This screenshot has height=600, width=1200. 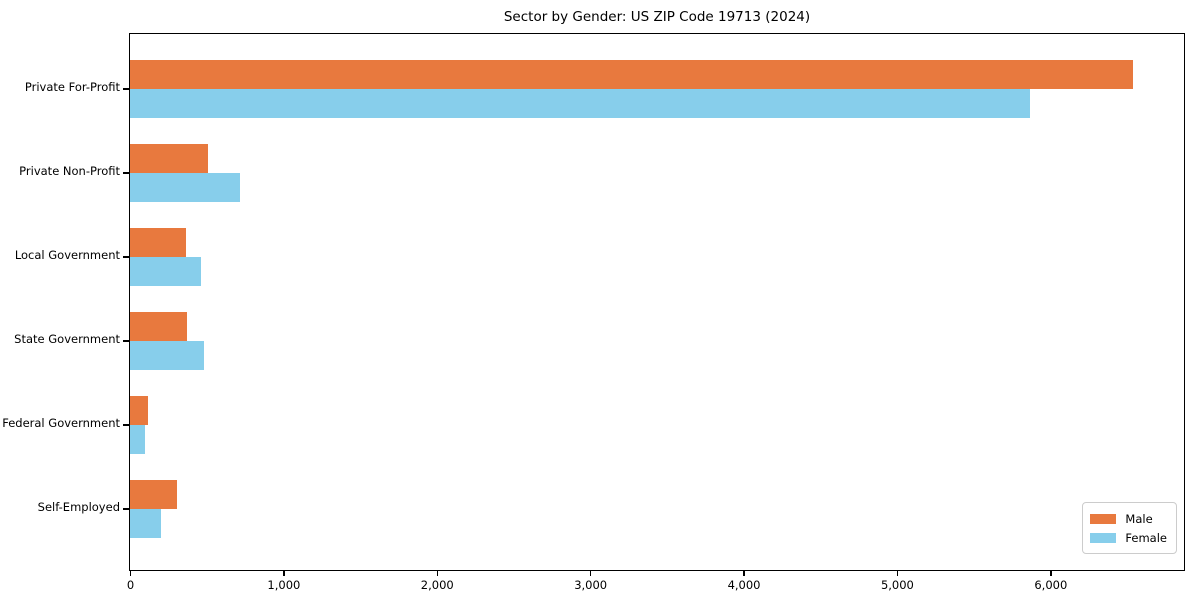 I want to click on x-axis-label: 5,000, so click(x=897, y=585).